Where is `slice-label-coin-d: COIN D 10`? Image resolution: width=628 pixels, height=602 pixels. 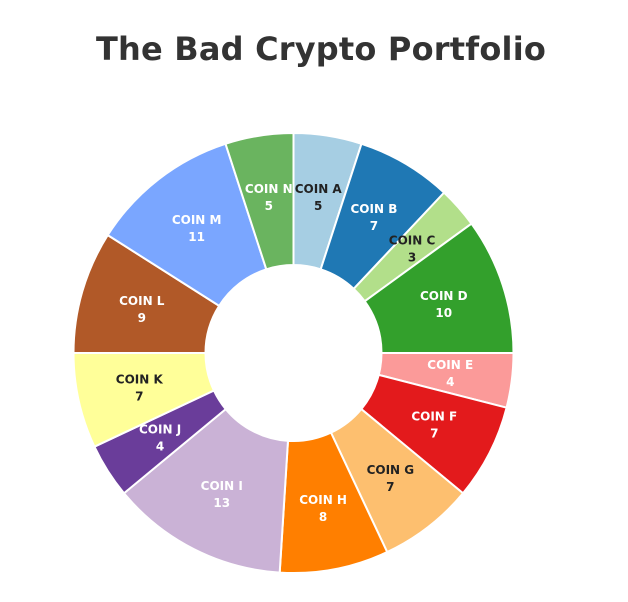 slice-label-coin-d: COIN D 10 is located at coordinates (444, 304).